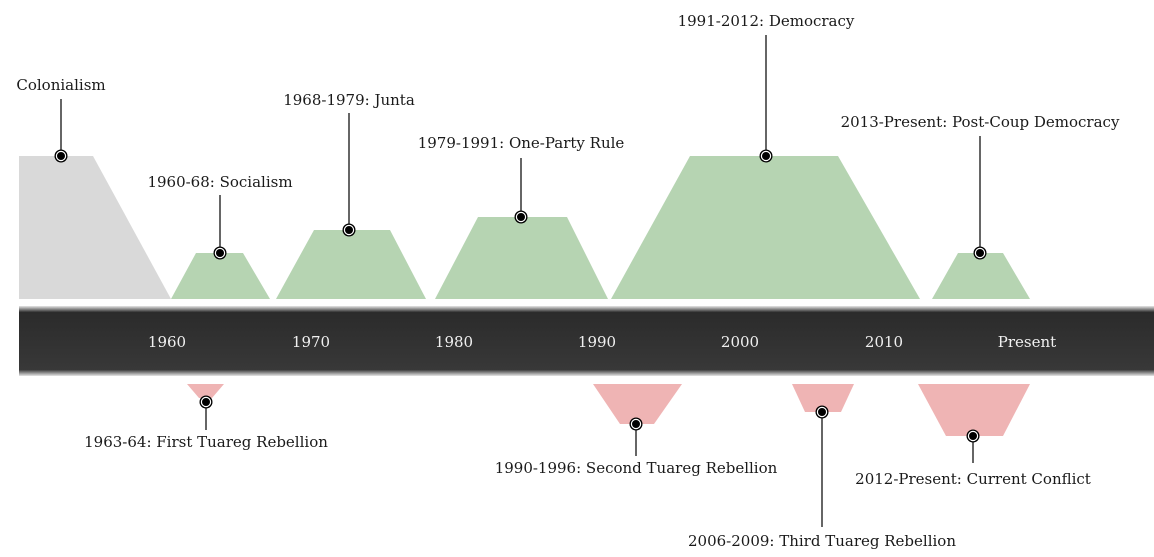  I want to click on axis-labels: 1960 1970 1980 1990 2000 2010 Present, so click(602, 342).